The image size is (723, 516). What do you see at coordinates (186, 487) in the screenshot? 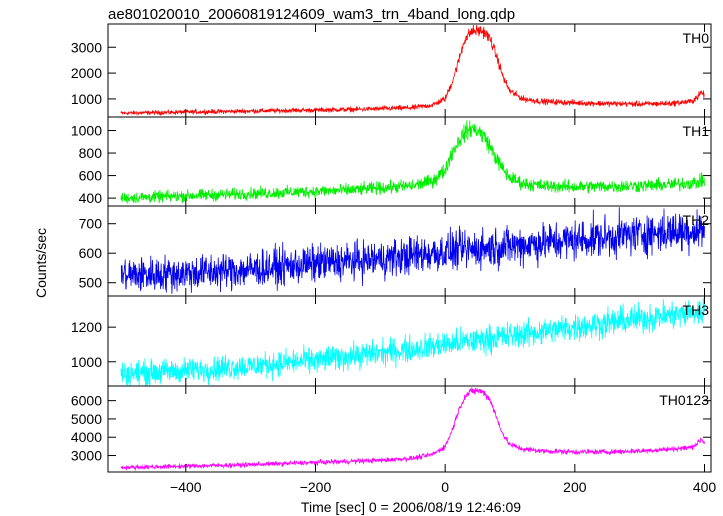
I see `x-tick-label: −400` at bounding box center [186, 487].